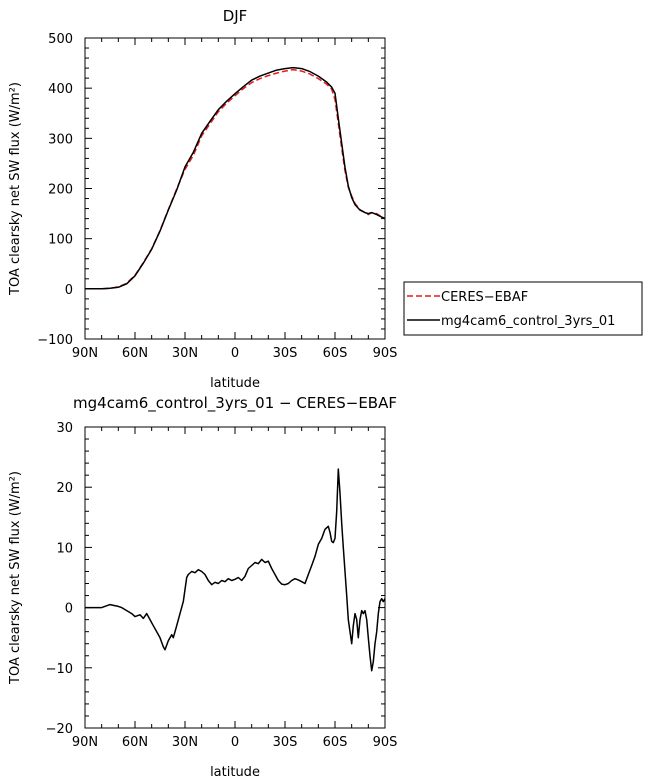  What do you see at coordinates (60, 190) in the screenshot?
I see `y-tick-label: 200` at bounding box center [60, 190].